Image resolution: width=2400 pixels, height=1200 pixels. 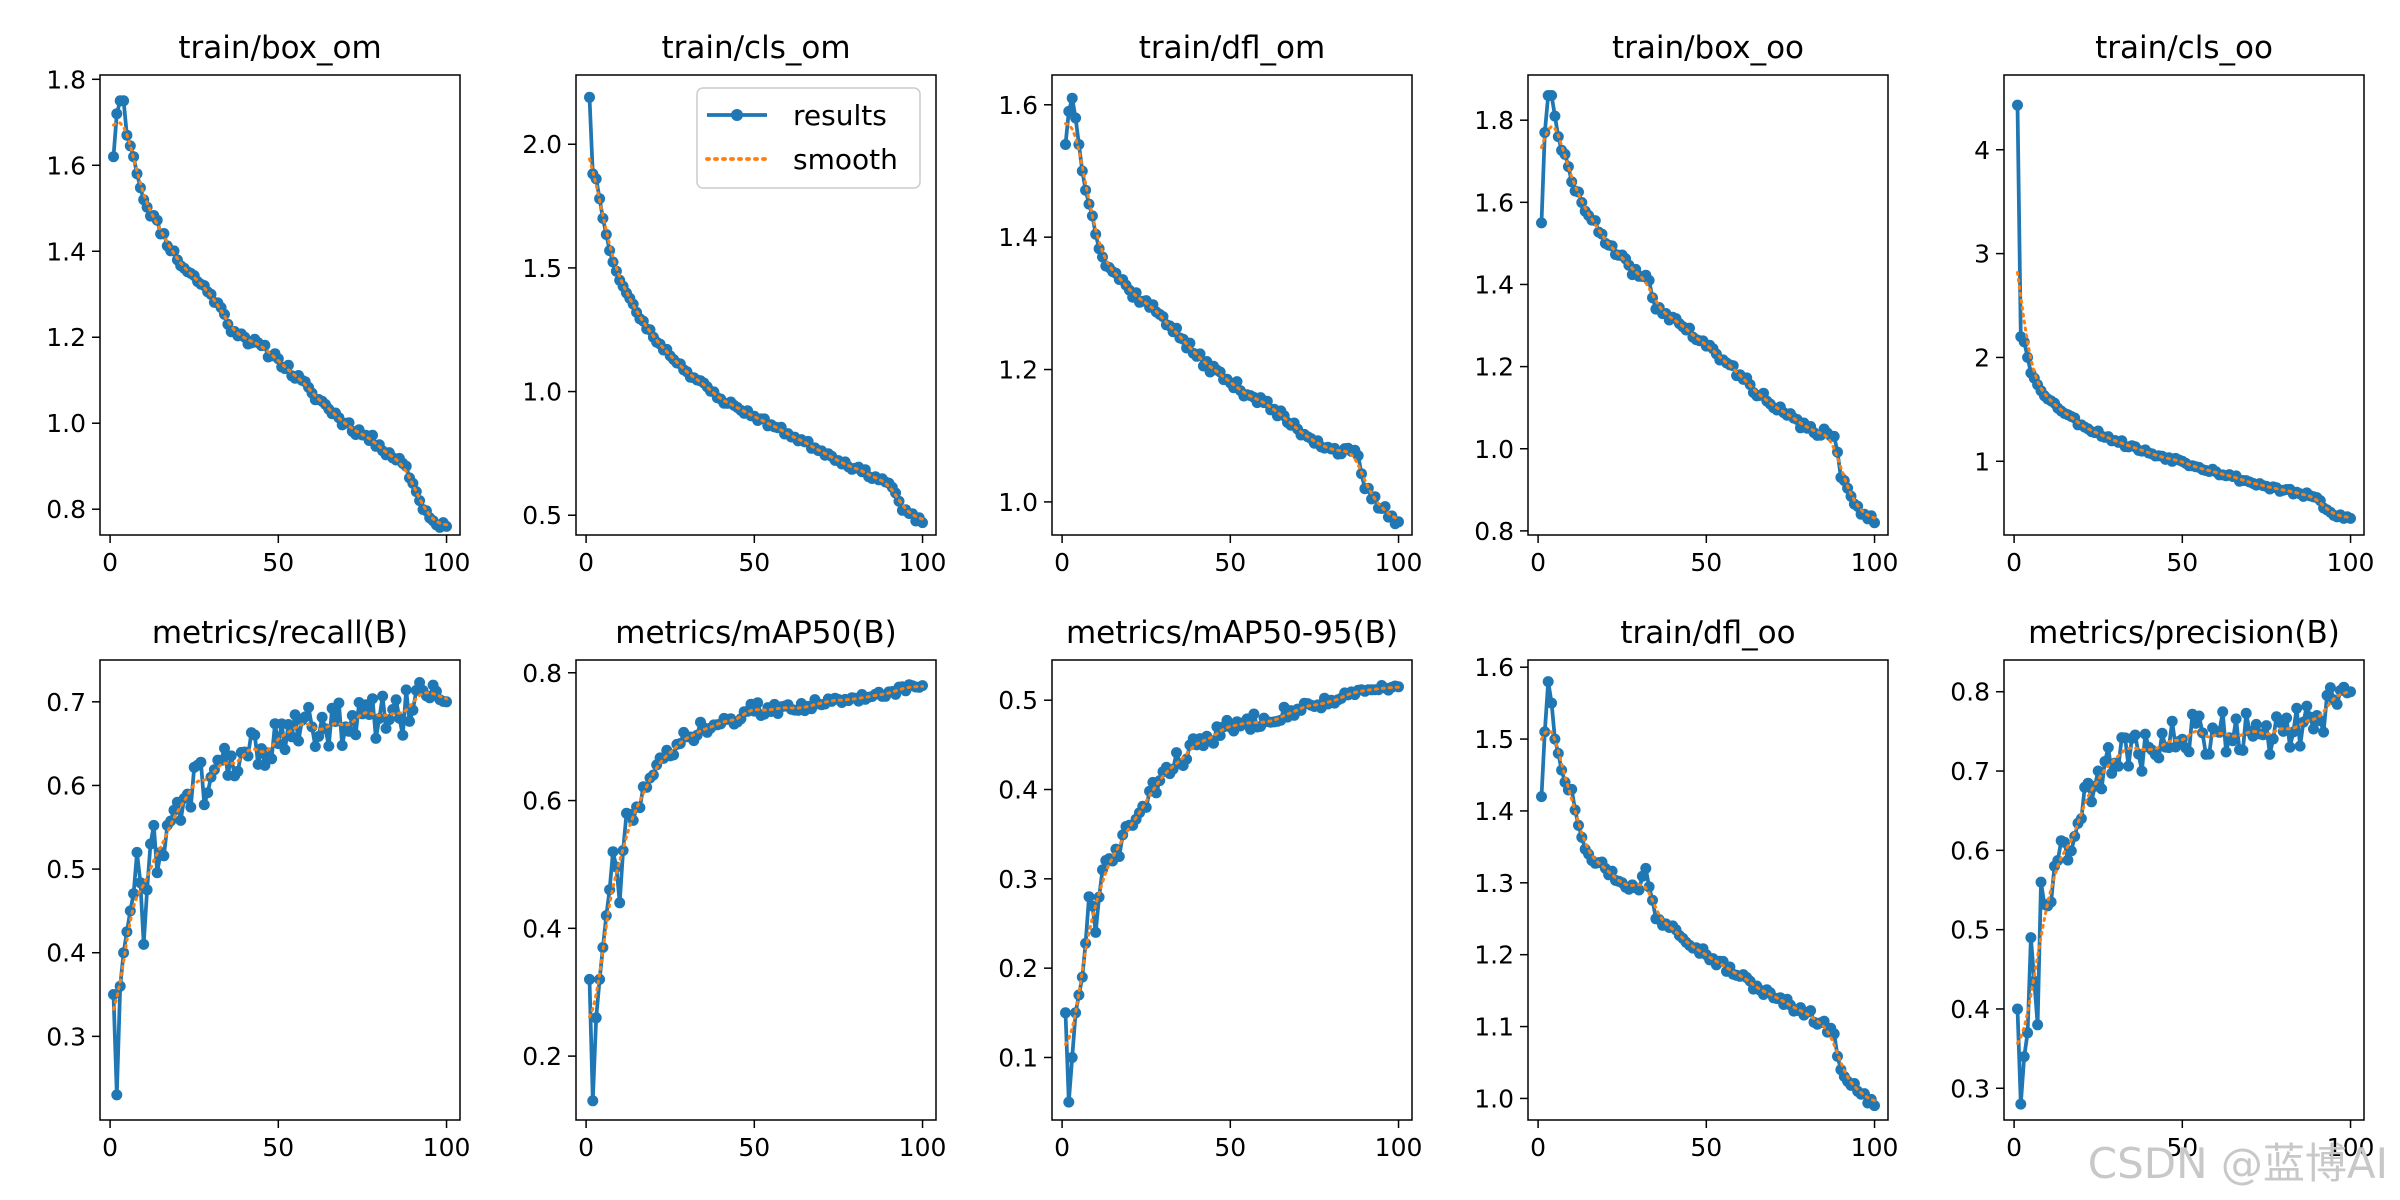 I want to click on legend: results smooth, so click(x=808, y=138).